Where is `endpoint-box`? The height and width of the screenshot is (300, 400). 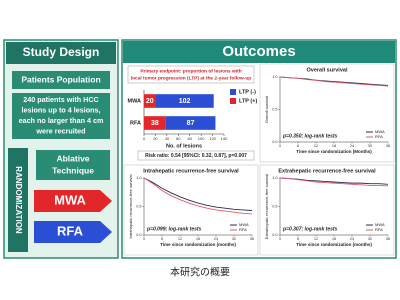 endpoint-box is located at coordinates (191, 74).